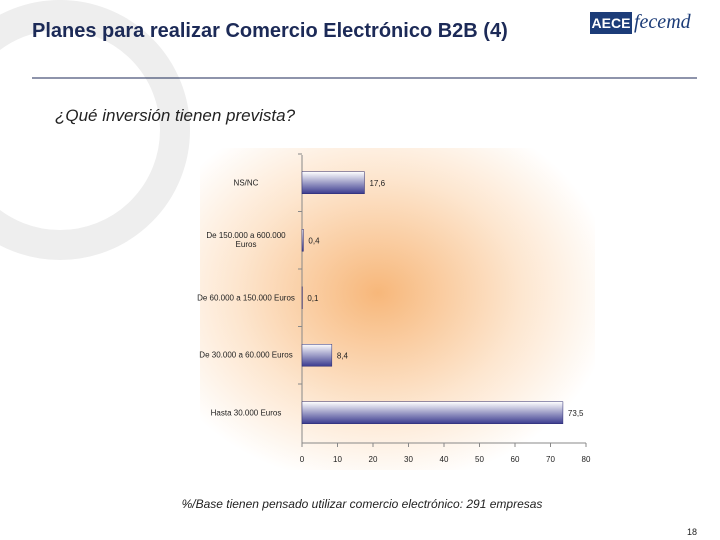 The image size is (720, 540). I want to click on x-tick-label: 60, so click(515, 459).